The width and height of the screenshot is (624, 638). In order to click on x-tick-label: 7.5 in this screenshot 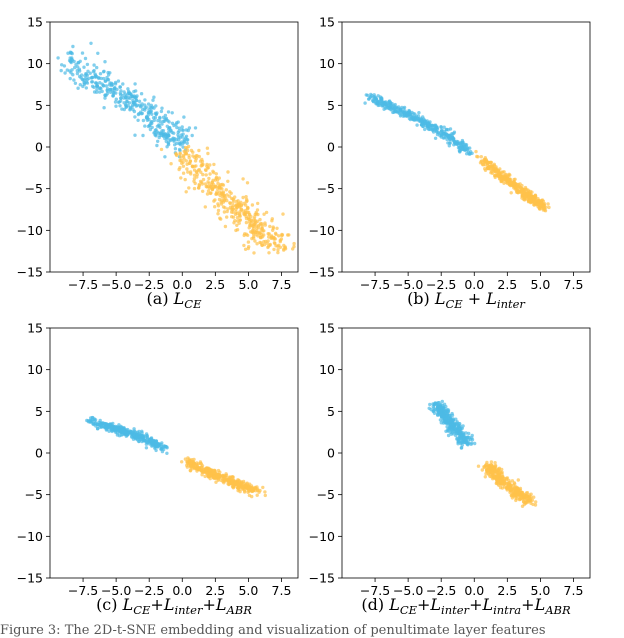, I will do `click(574, 284)`.